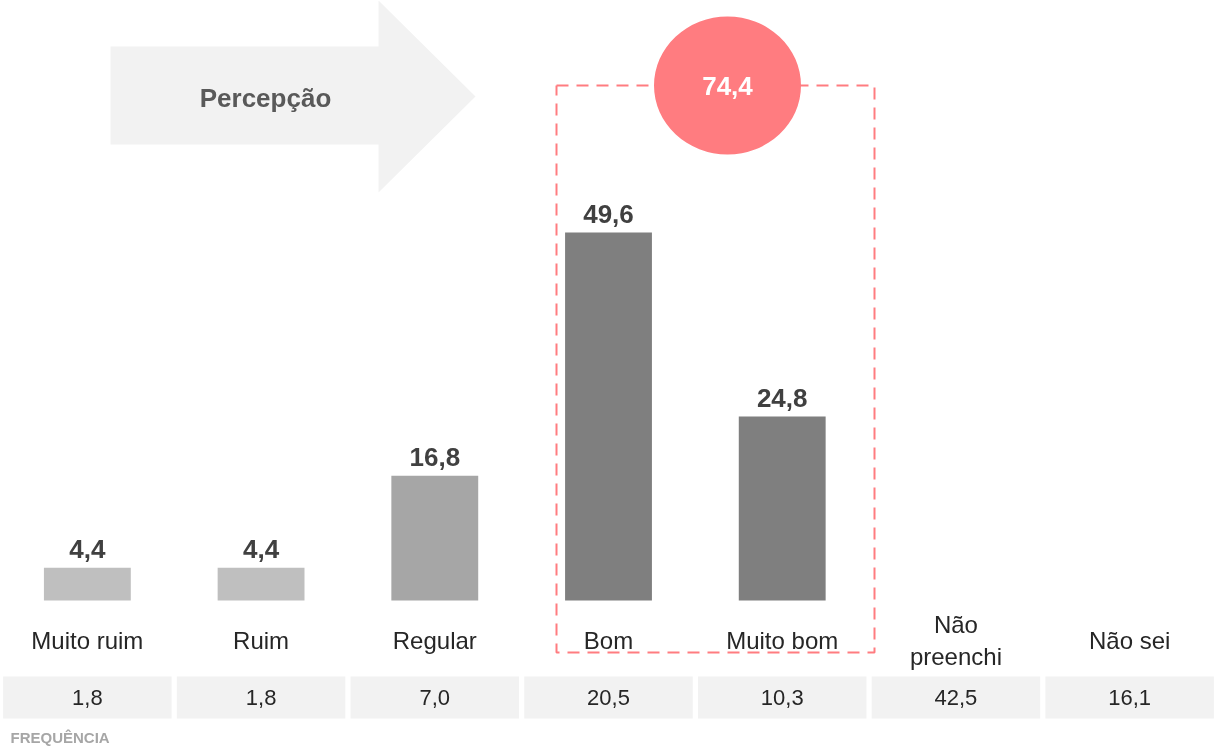  I want to click on data-label: 24,8, so click(782, 397).